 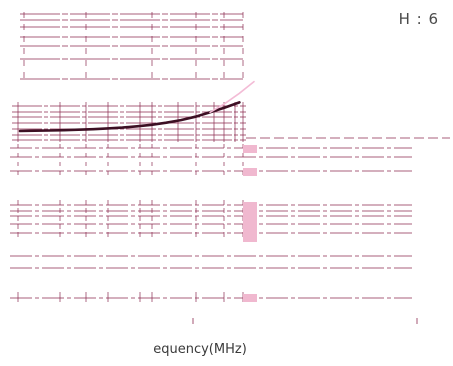 I want to click on x-axis-label: equency(MHz), so click(x=200, y=349).